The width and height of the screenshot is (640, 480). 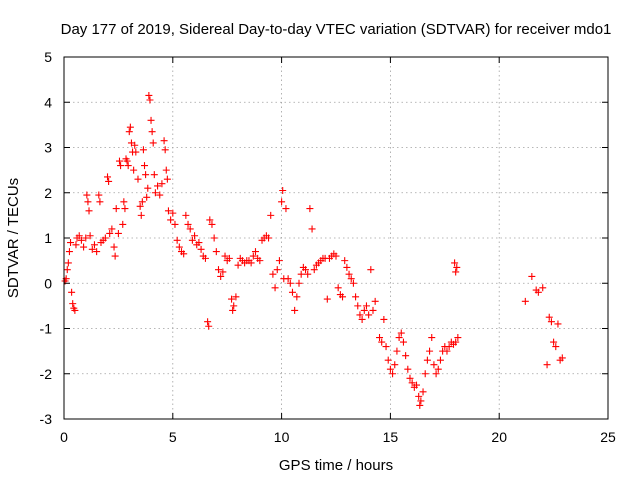 What do you see at coordinates (499, 437) in the screenshot?
I see `x-tick-label: 20` at bounding box center [499, 437].